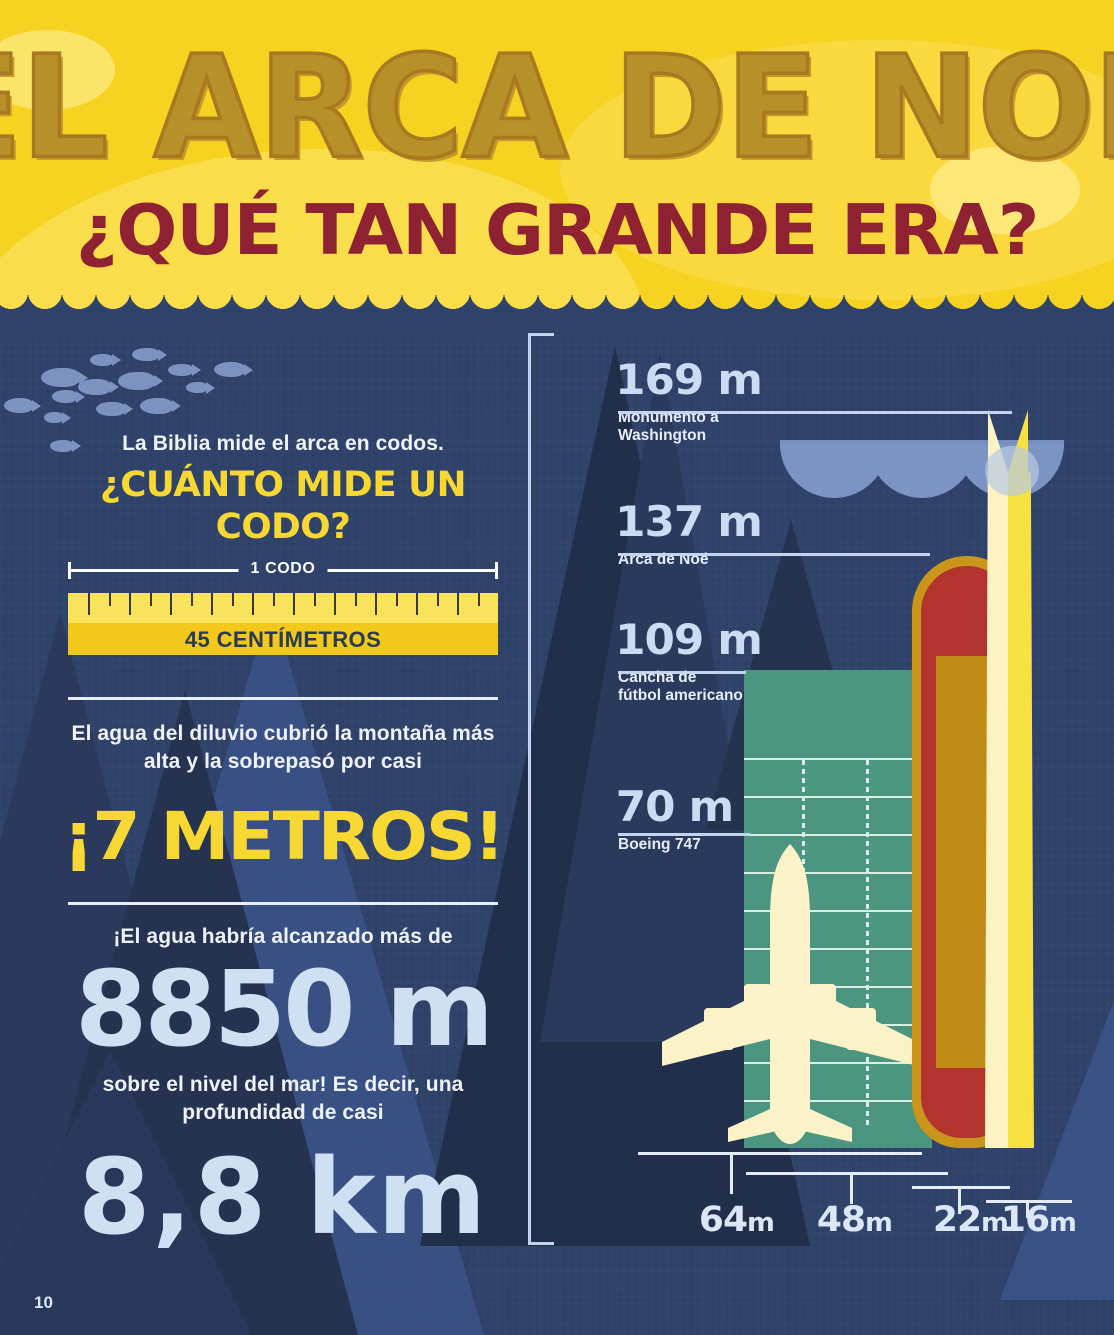 This screenshot has width=1114, height=1335. I want to click on flood-highlight-value: ¡7 METROS!, so click(283, 836).